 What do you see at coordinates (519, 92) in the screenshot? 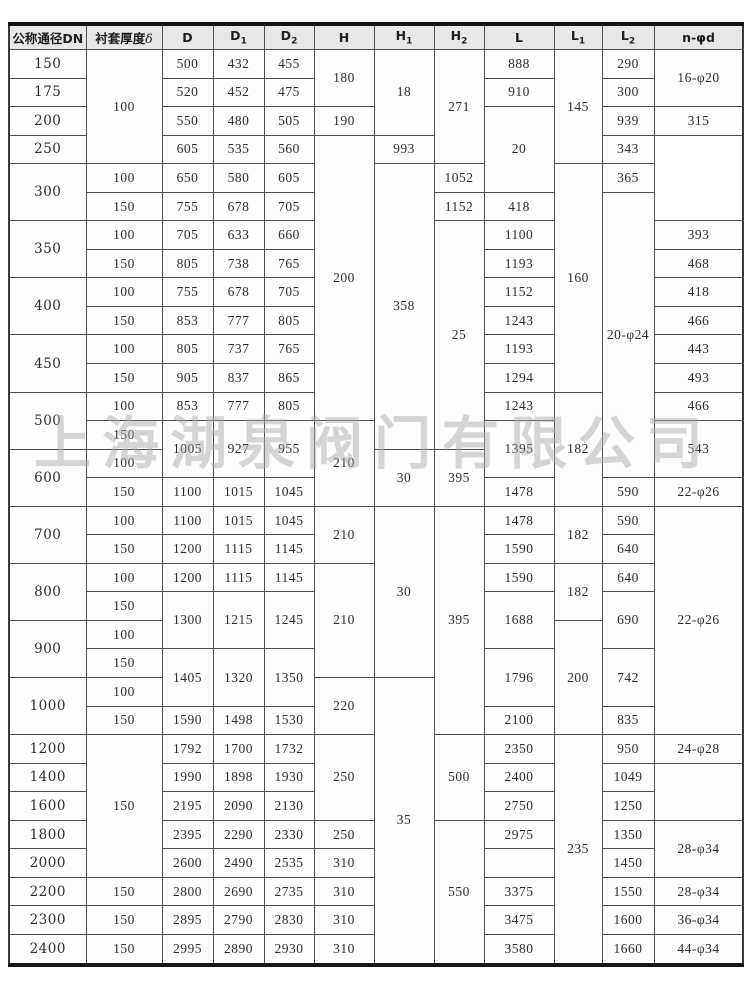
I see `cell-l: 910` at bounding box center [519, 92].